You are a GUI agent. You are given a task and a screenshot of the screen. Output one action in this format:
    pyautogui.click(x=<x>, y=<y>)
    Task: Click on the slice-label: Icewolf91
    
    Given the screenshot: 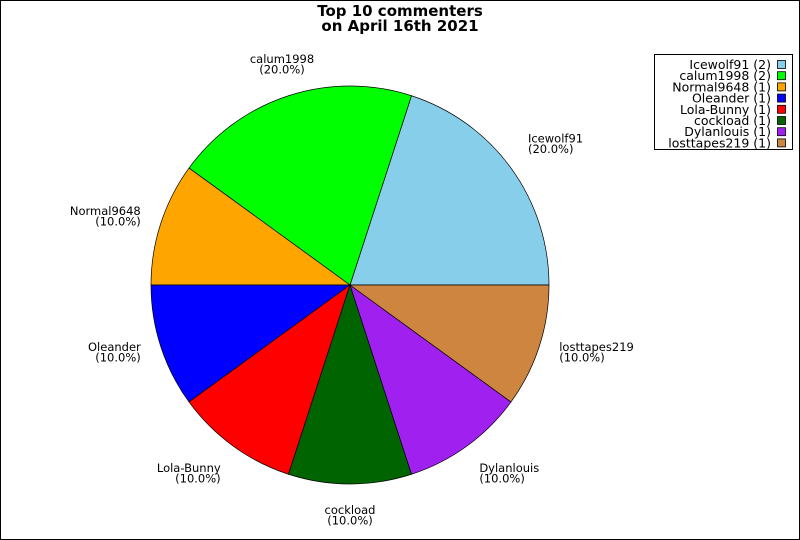 What is the action you would take?
    pyautogui.click(x=555, y=139)
    